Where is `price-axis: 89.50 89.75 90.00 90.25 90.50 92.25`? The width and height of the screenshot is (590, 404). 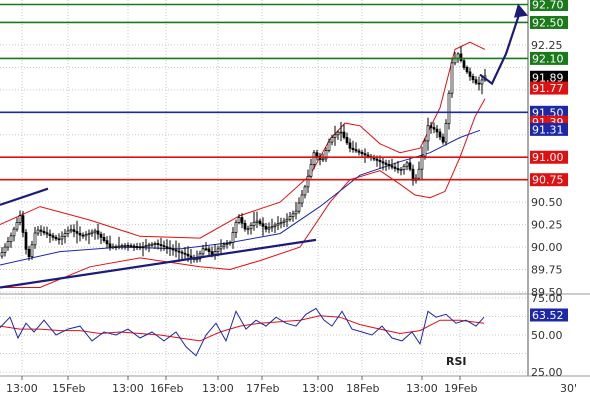 price-axis: 89.50 89.75 90.00 90.25 90.50 92.25 is located at coordinates (547, 169).